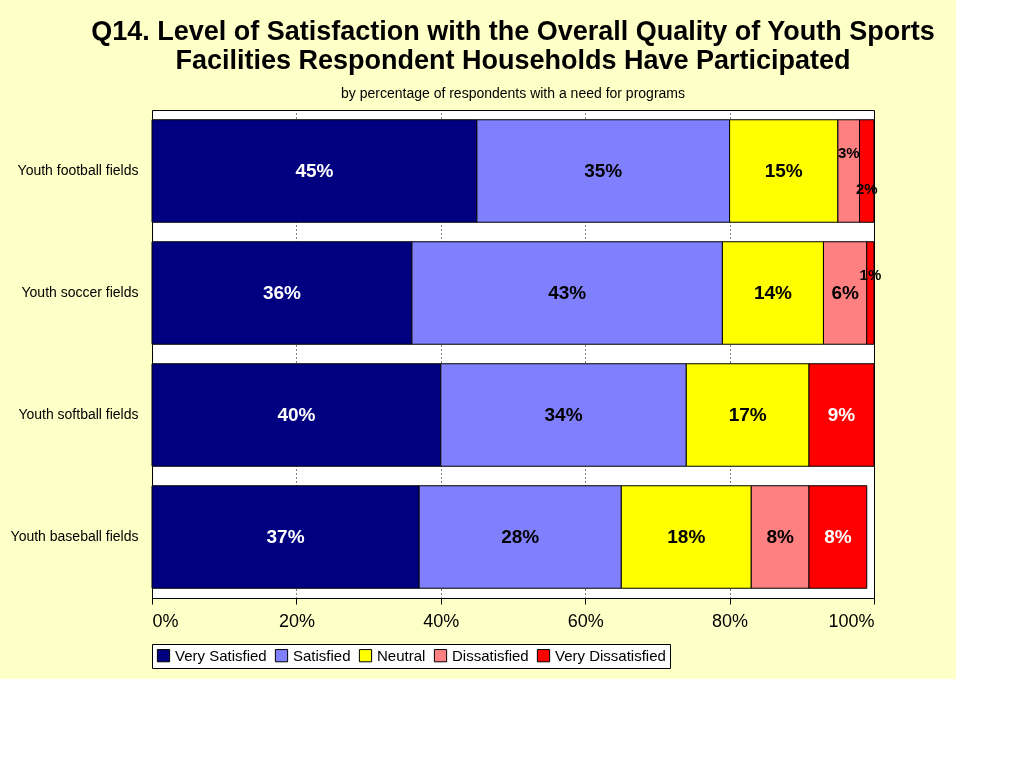 This screenshot has width=1013, height=770. I want to click on x-tick-label: 20%, so click(296, 620).